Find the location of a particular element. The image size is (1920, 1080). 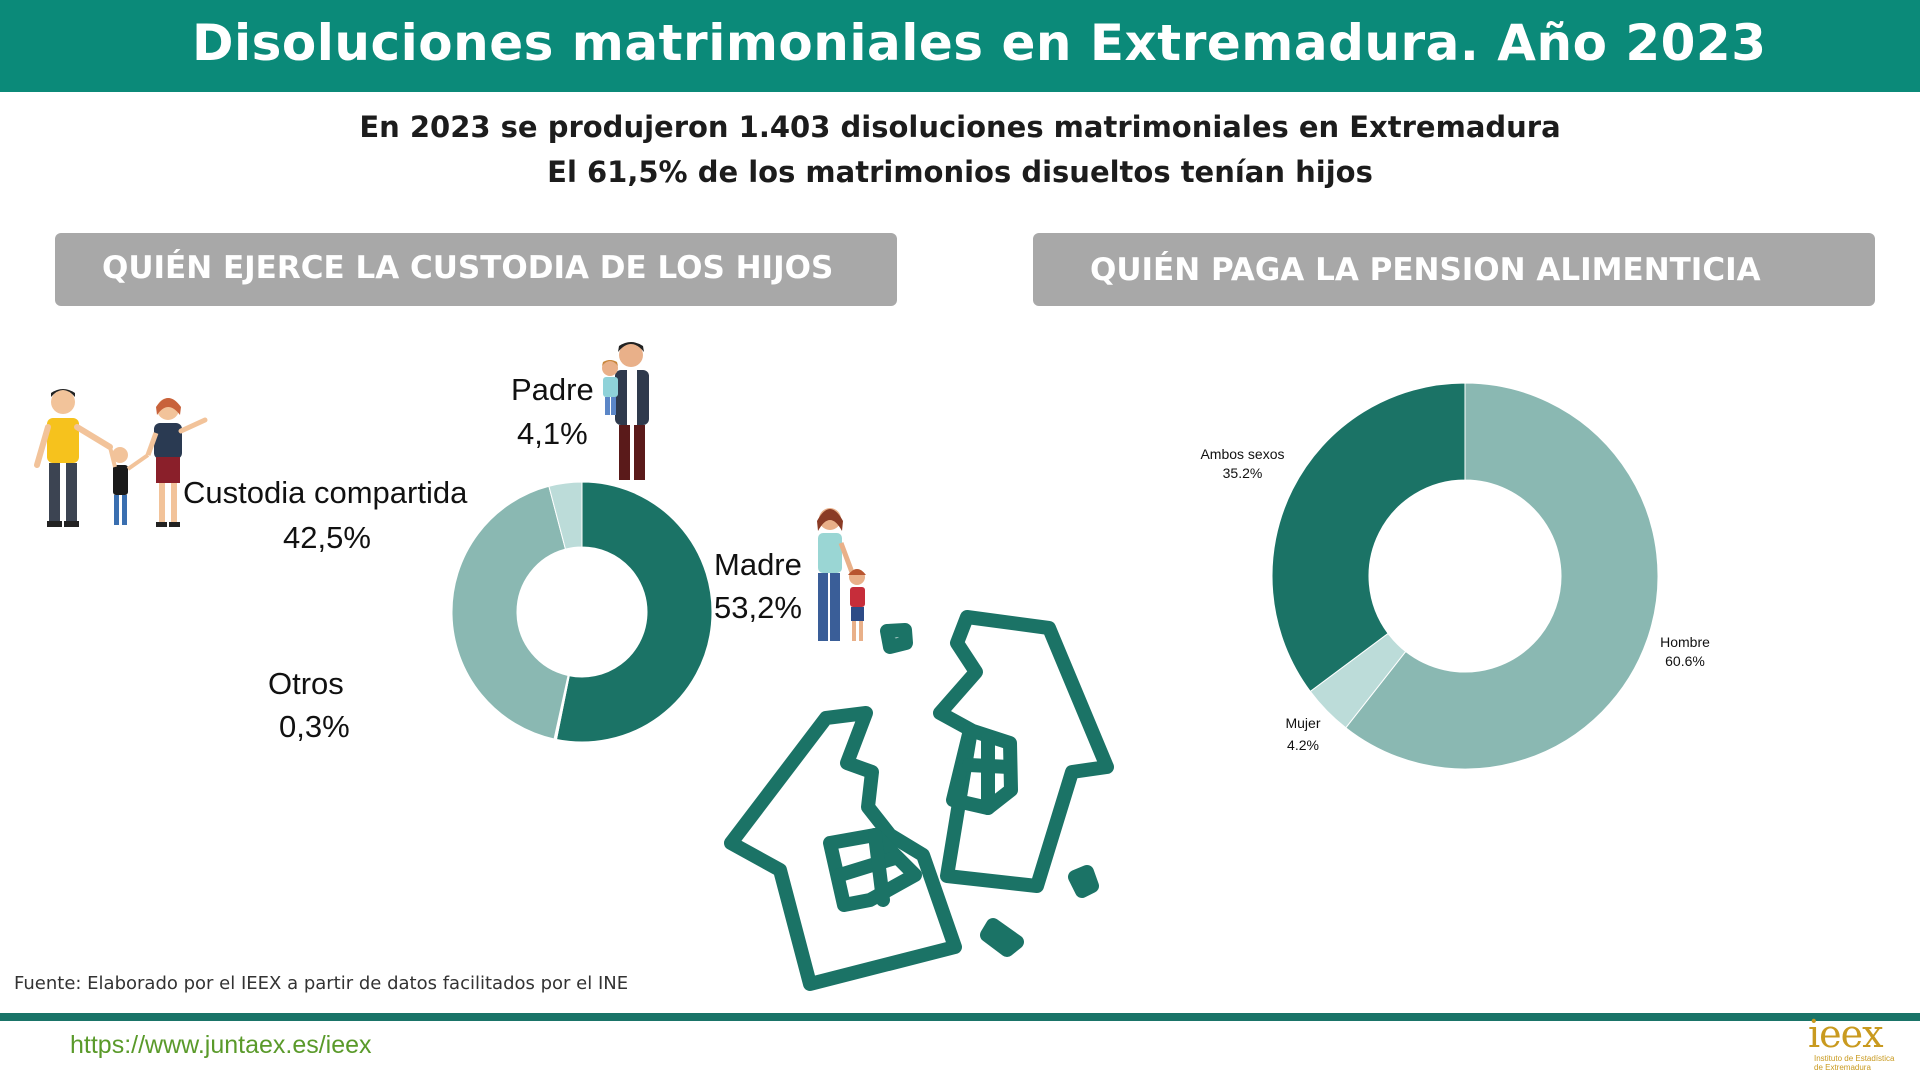

custody-section-header: QUIÉN EJERCE LA CUSTODIA DE LOS HIJOS is located at coordinates (476, 269).